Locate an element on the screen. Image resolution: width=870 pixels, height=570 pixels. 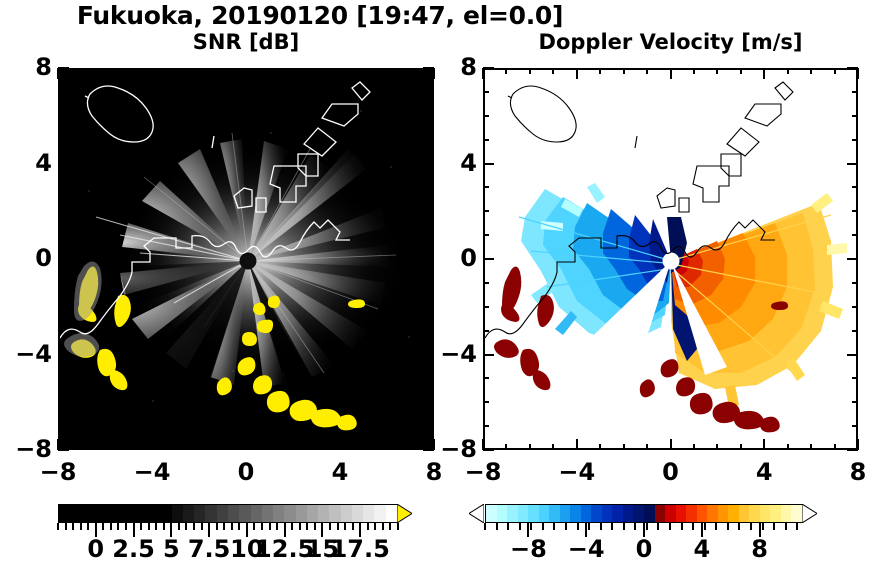
snr-clutter-se is located at coordinates (291, 363).